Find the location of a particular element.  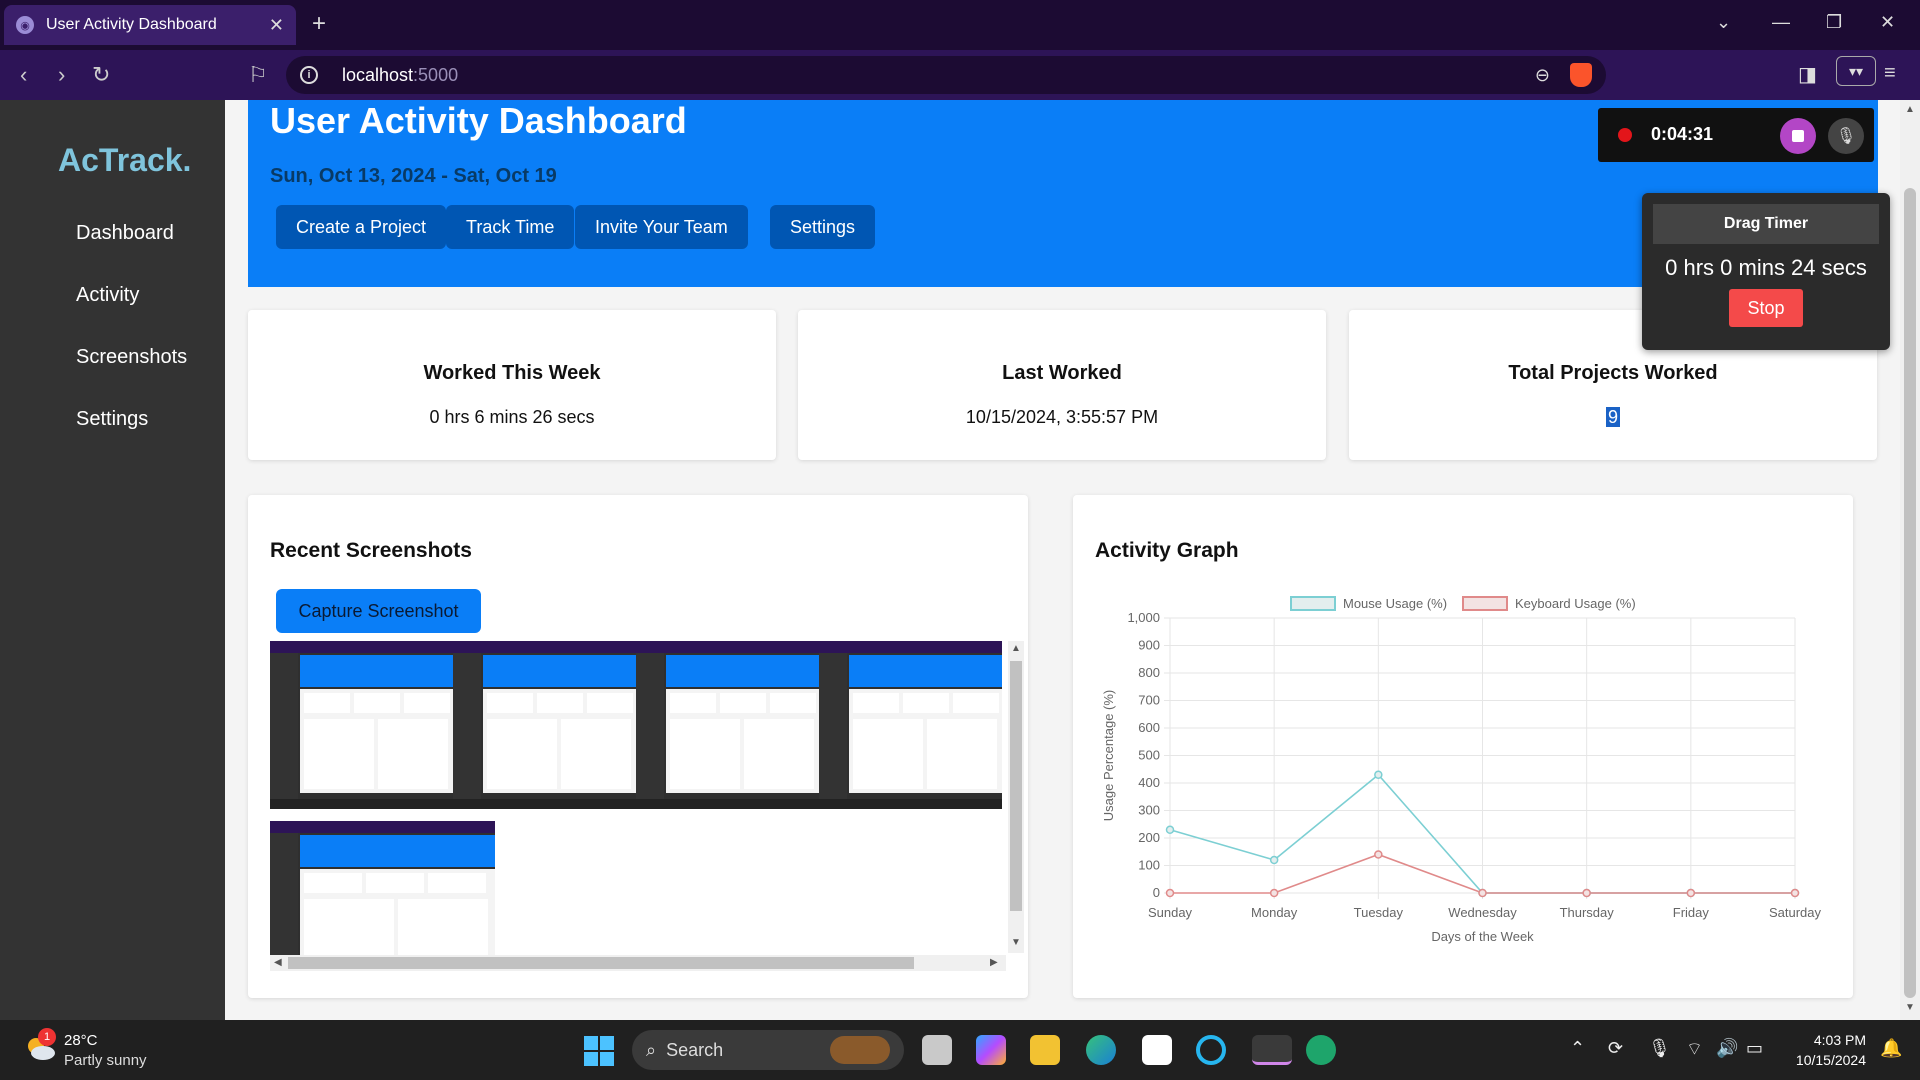

notification-icon: 🔔 is located at coordinates (1891, 1048).